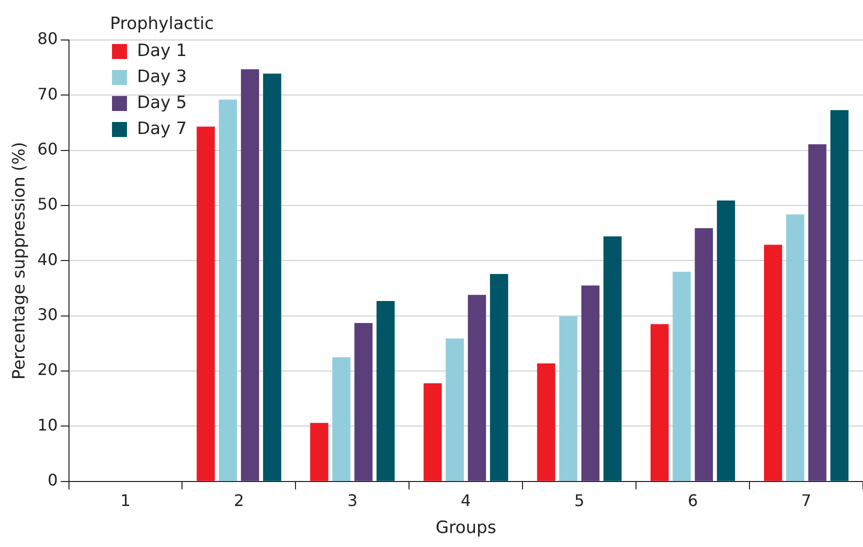  I want to click on legend-label: Day 3, so click(162, 77).